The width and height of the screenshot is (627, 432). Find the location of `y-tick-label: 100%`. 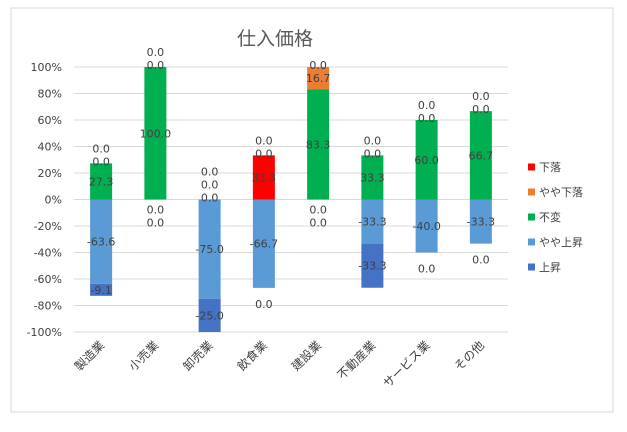

y-tick-label: 100% is located at coordinates (46, 67).